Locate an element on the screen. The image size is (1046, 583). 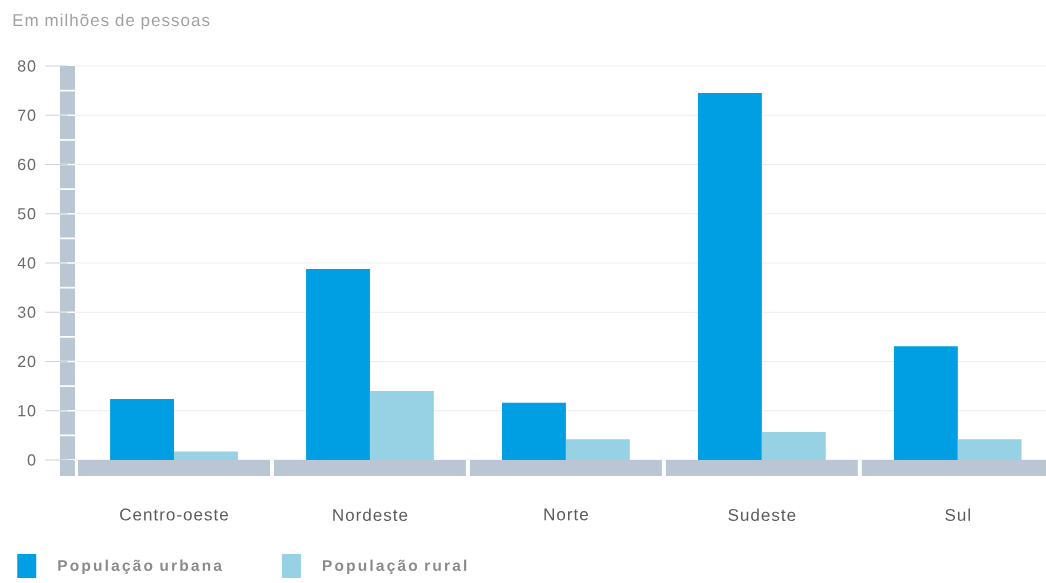
y-axis-title: Em milhões de pessoas is located at coordinates (111, 21).